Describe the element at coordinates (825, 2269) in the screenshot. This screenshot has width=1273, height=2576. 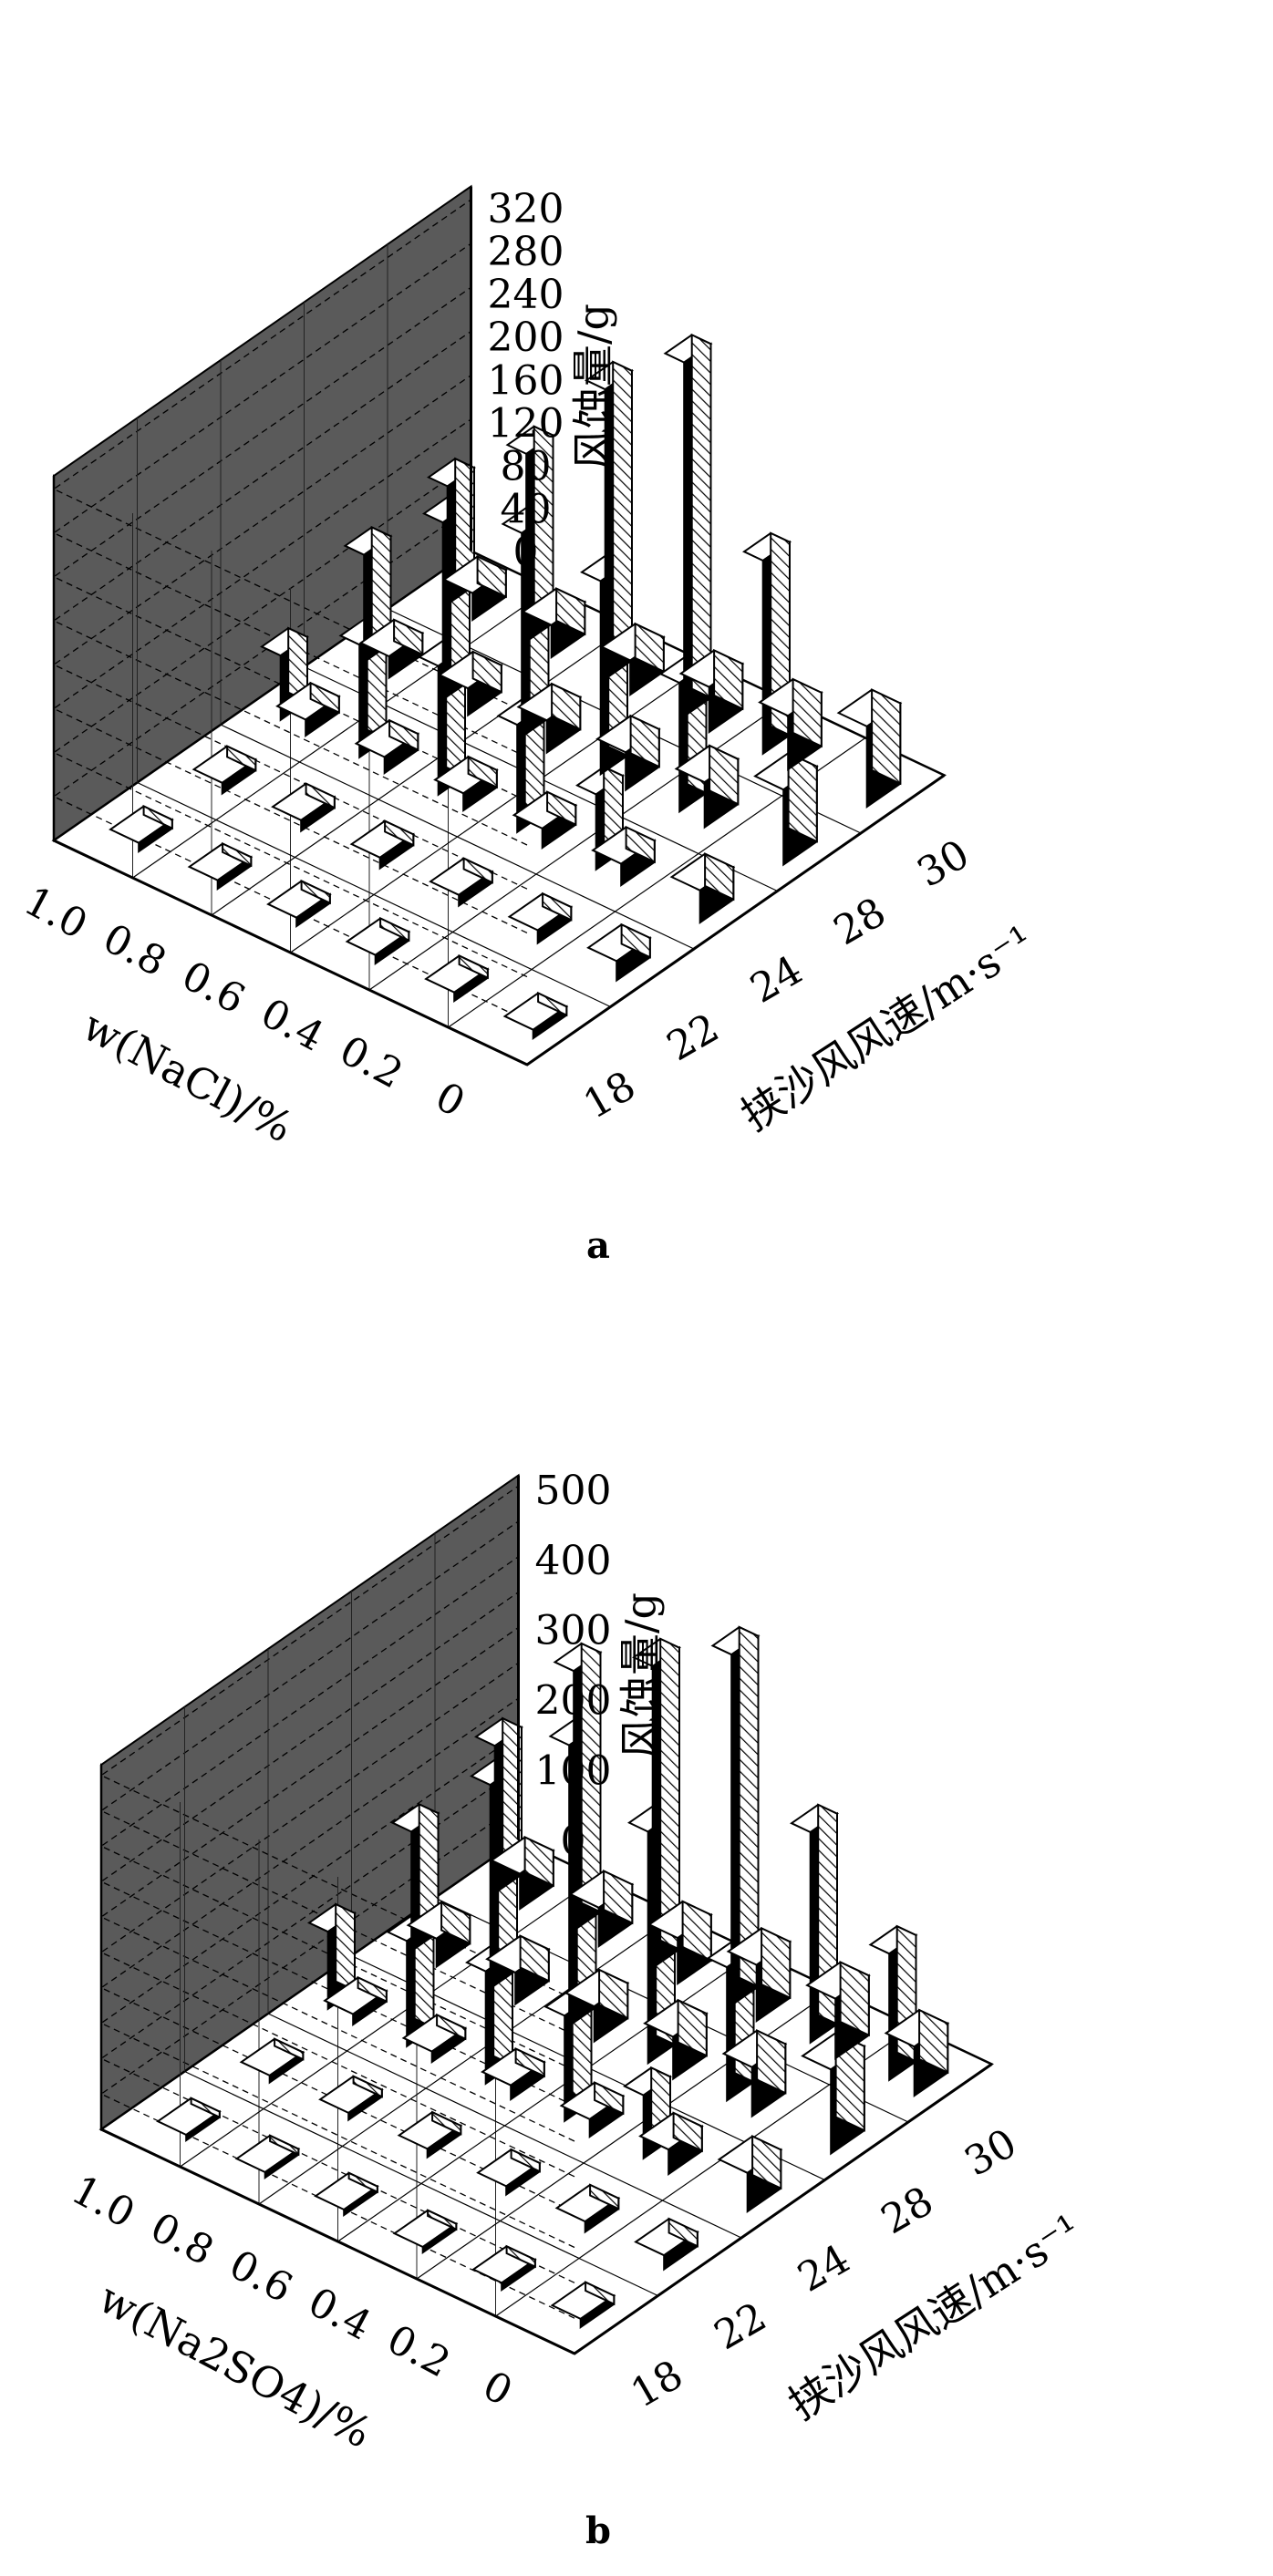
I see `x-tick-label: 24` at that location.